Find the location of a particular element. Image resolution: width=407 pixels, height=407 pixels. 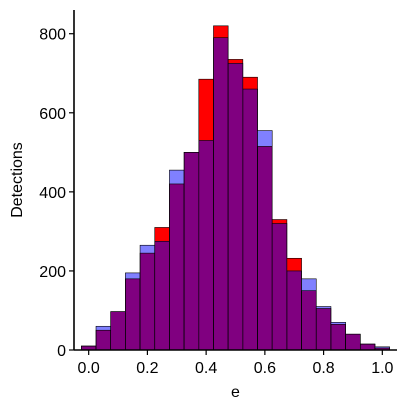

y-tick-label-2: 400 is located at coordinates (52, 193).